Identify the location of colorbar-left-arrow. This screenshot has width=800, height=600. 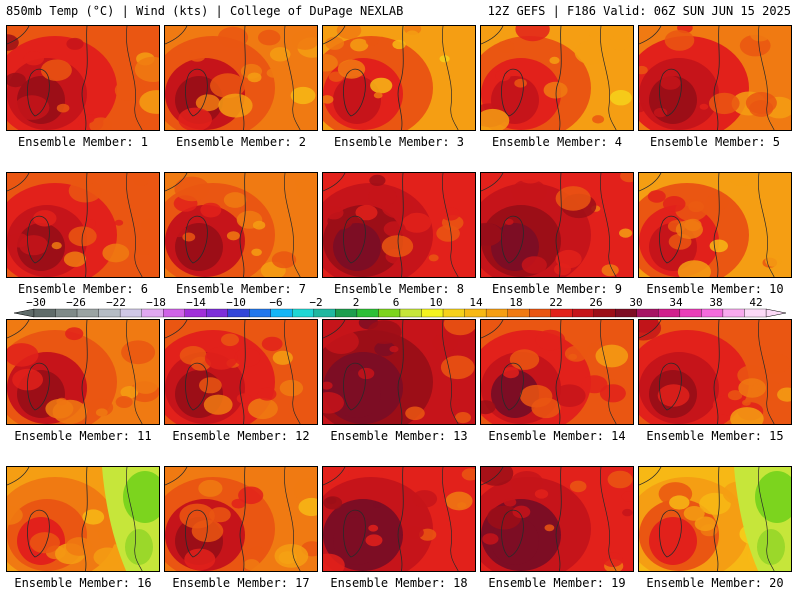
(24, 313).